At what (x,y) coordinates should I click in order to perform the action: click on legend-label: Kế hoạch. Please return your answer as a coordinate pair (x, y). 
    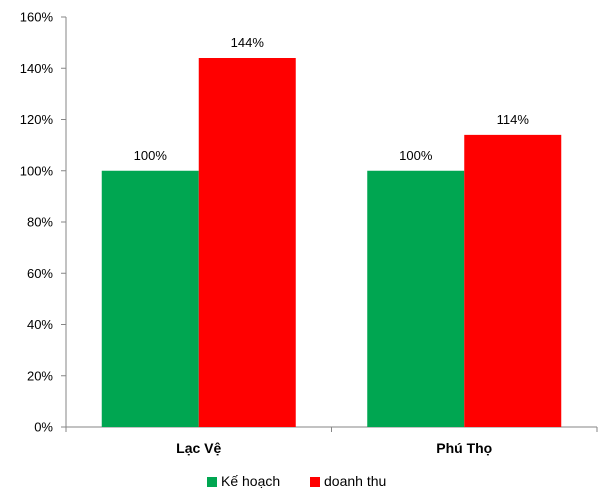
    Looking at the image, I should click on (250, 481).